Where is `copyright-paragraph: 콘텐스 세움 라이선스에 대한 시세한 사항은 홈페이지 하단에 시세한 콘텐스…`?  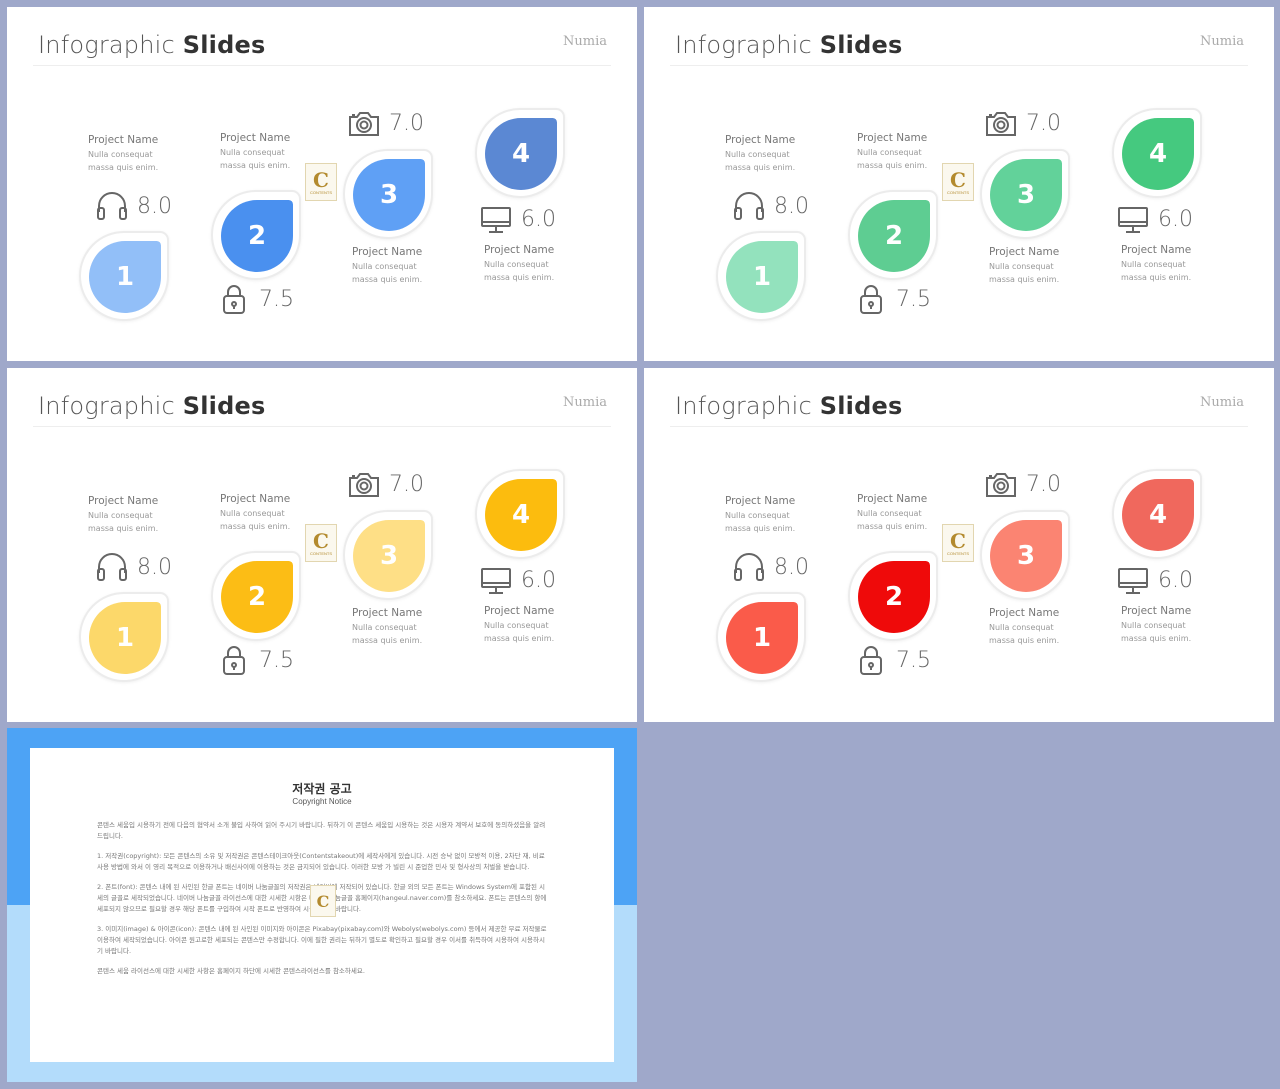
copyright-paragraph: 콘텐스 세움 라이선스에 대한 시세한 사항은 홈페이지 하단에 시세한 콘텐스… is located at coordinates (231, 971).